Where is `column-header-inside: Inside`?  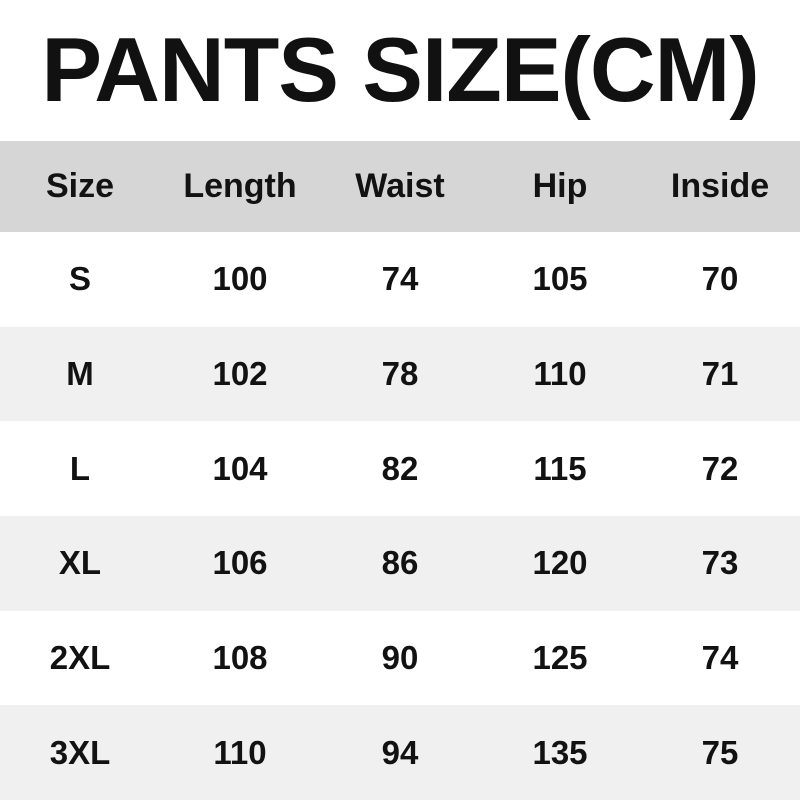 column-header-inside: Inside is located at coordinates (720, 186).